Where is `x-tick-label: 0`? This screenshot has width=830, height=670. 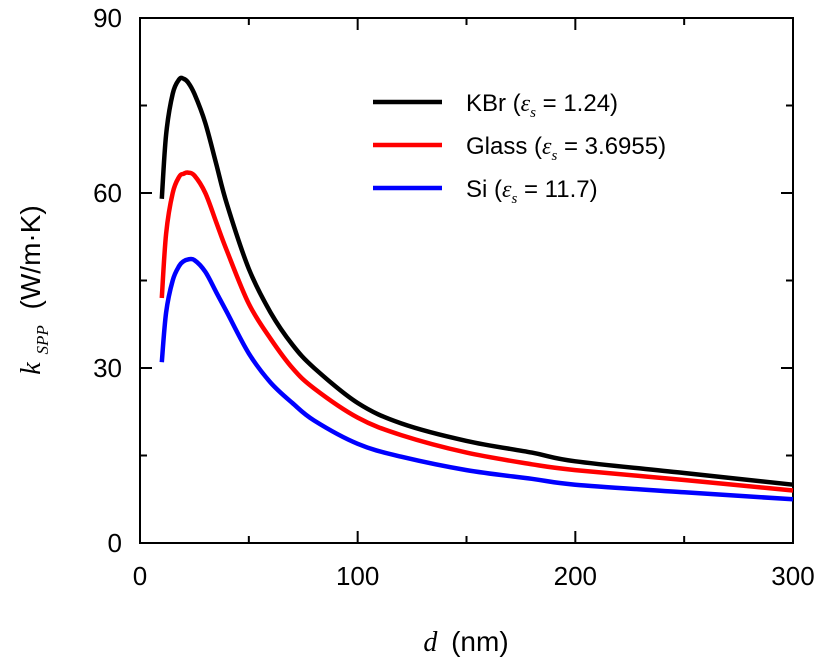 x-tick-label: 0 is located at coordinates (140, 576).